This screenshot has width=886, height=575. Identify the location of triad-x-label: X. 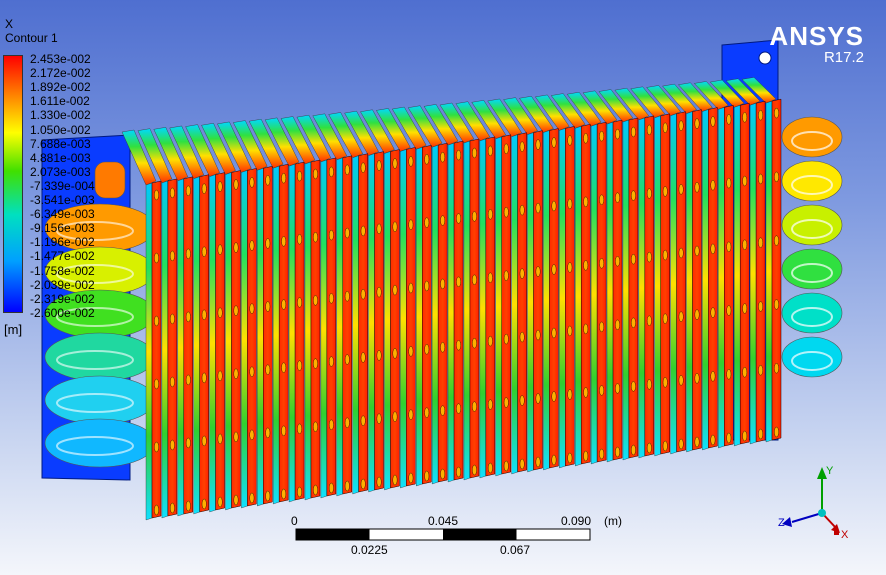
(845, 535).